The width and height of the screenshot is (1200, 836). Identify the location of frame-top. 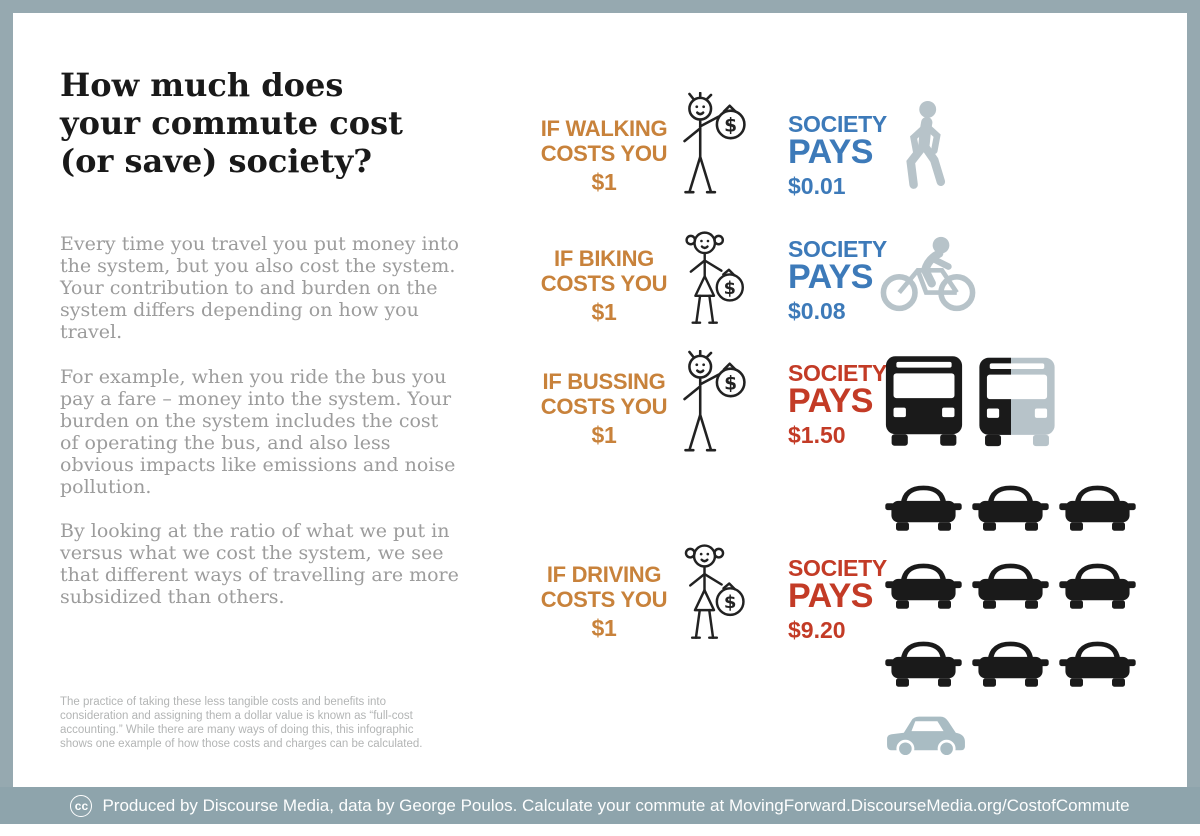
(600, 6).